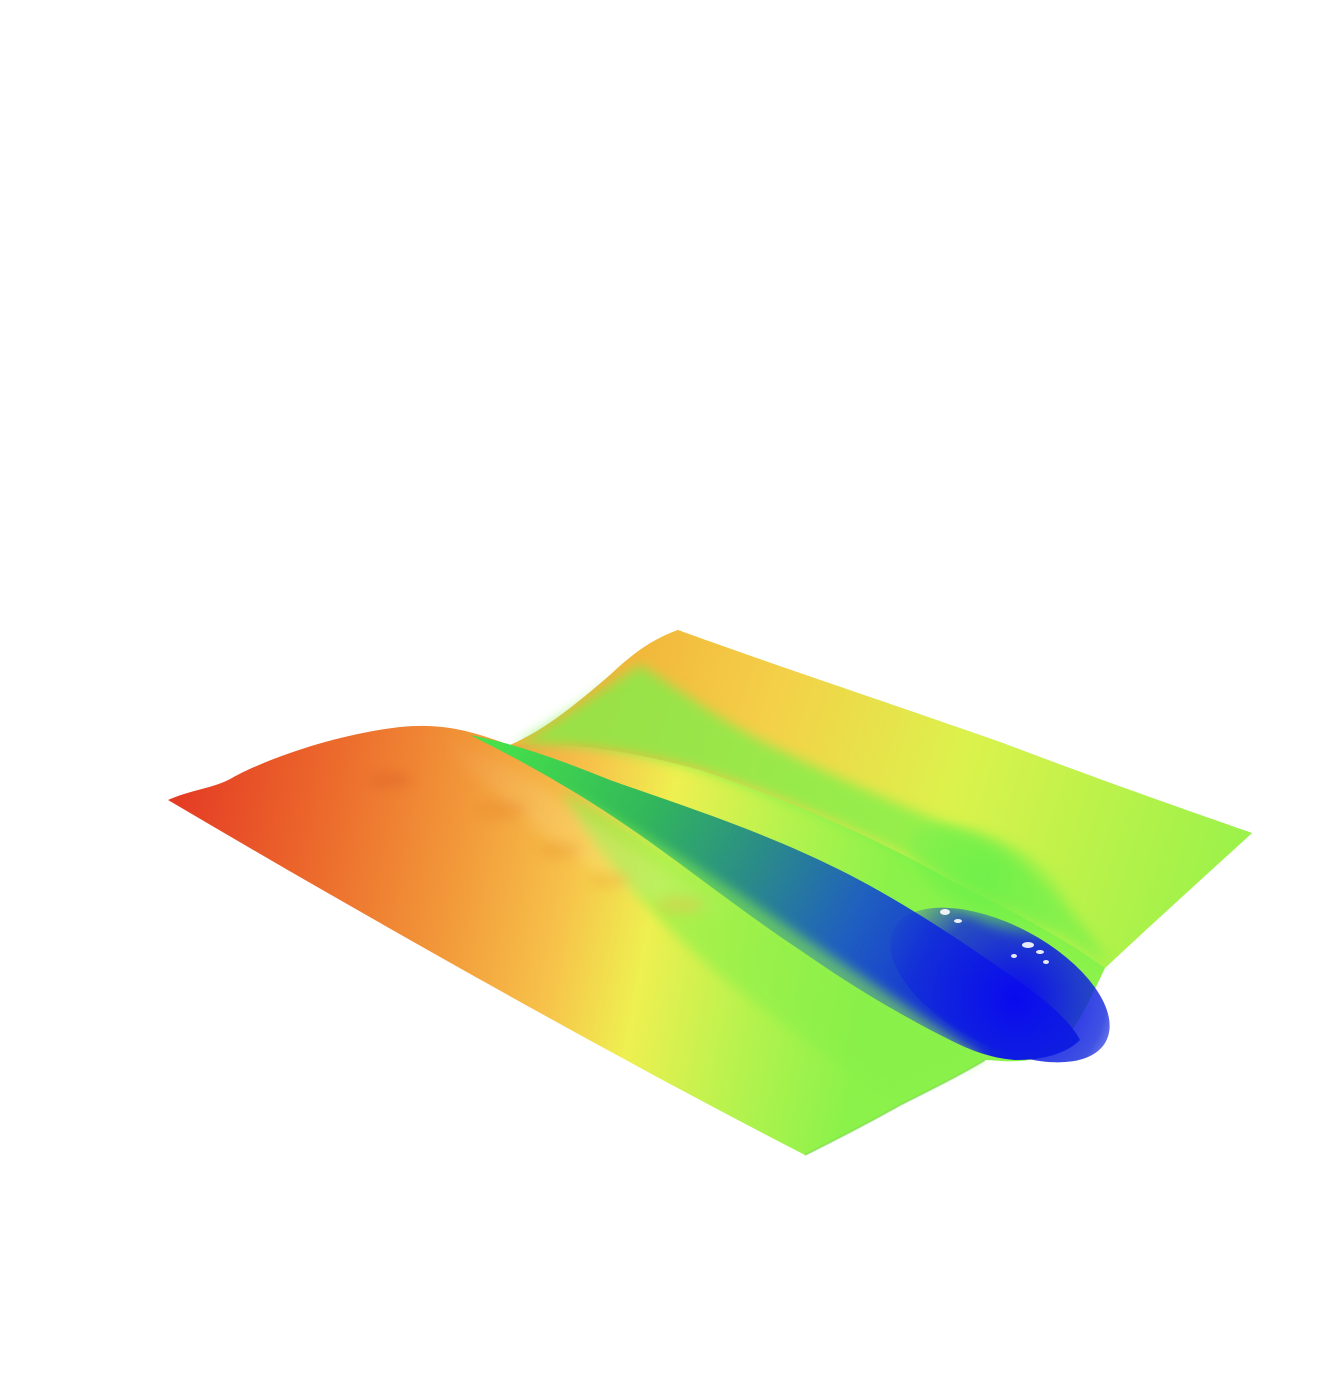 The image size is (1340, 1396). I want to click on trough-deep-core, so click(1000, 985).